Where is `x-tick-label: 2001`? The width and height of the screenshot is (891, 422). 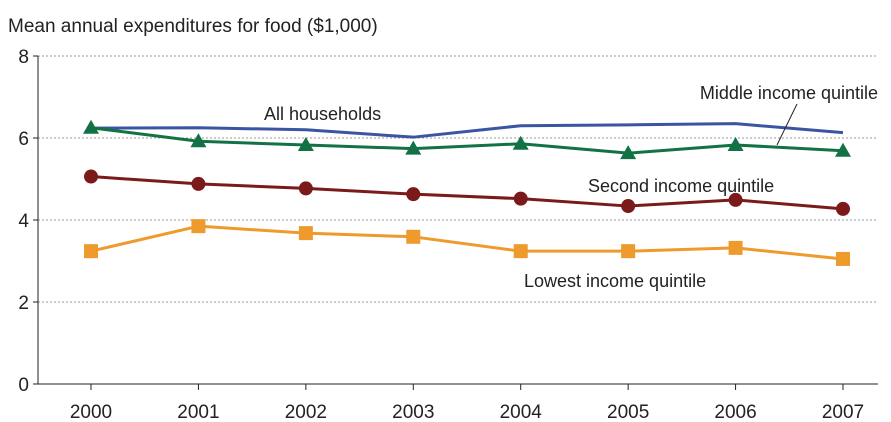 x-tick-label: 2001 is located at coordinates (198, 412).